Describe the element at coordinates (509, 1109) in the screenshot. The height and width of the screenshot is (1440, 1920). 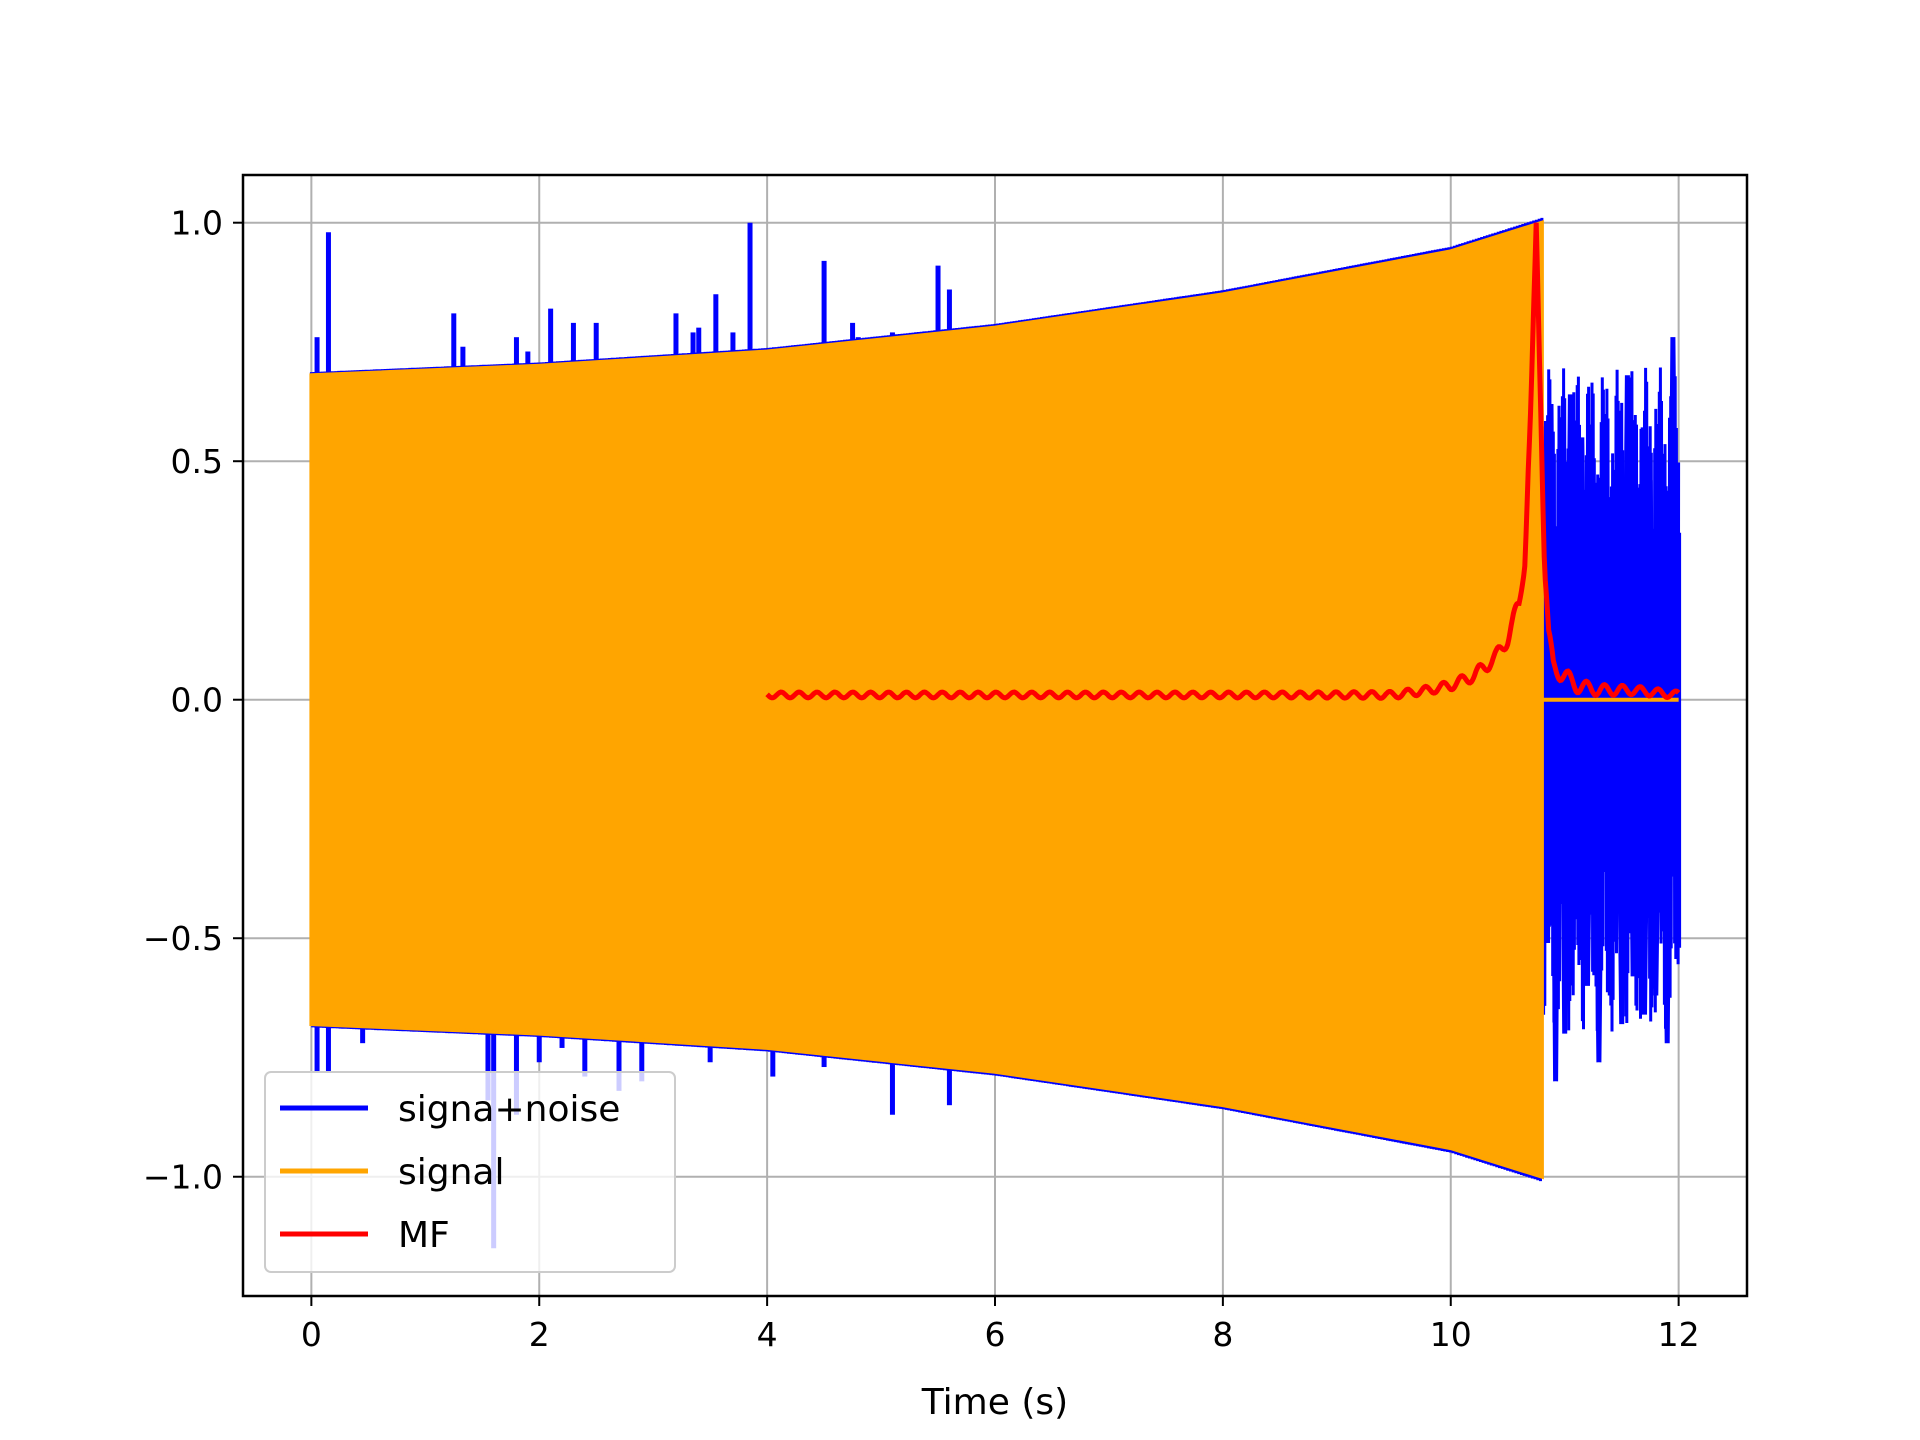
I see `legend-label: signa+noise` at that location.